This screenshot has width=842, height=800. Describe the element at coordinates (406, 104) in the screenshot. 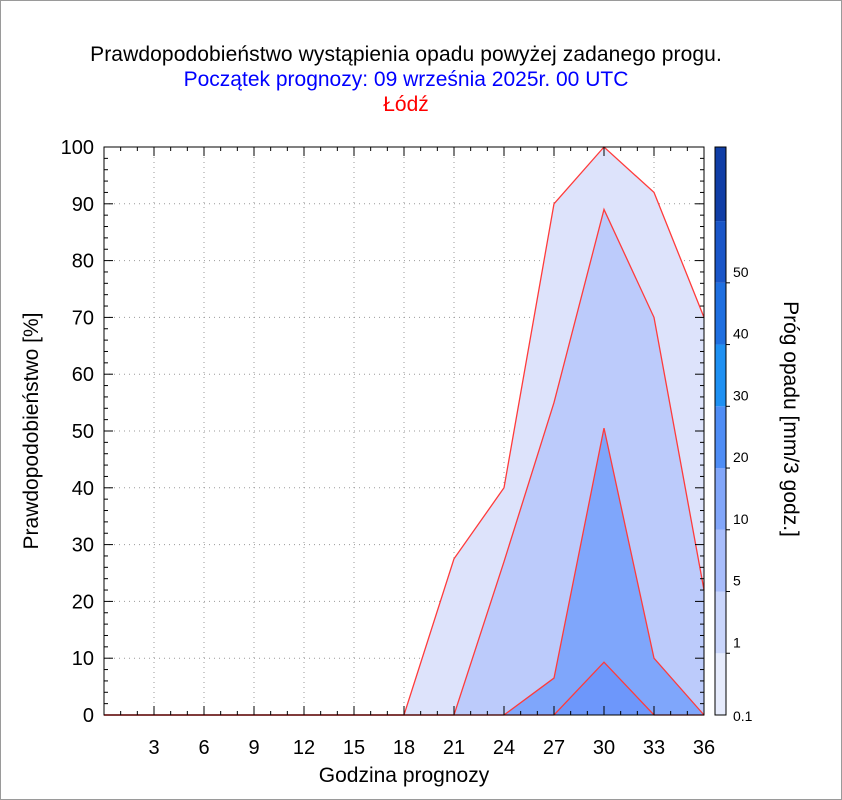

I see `location-subtitle: Łódź` at that location.